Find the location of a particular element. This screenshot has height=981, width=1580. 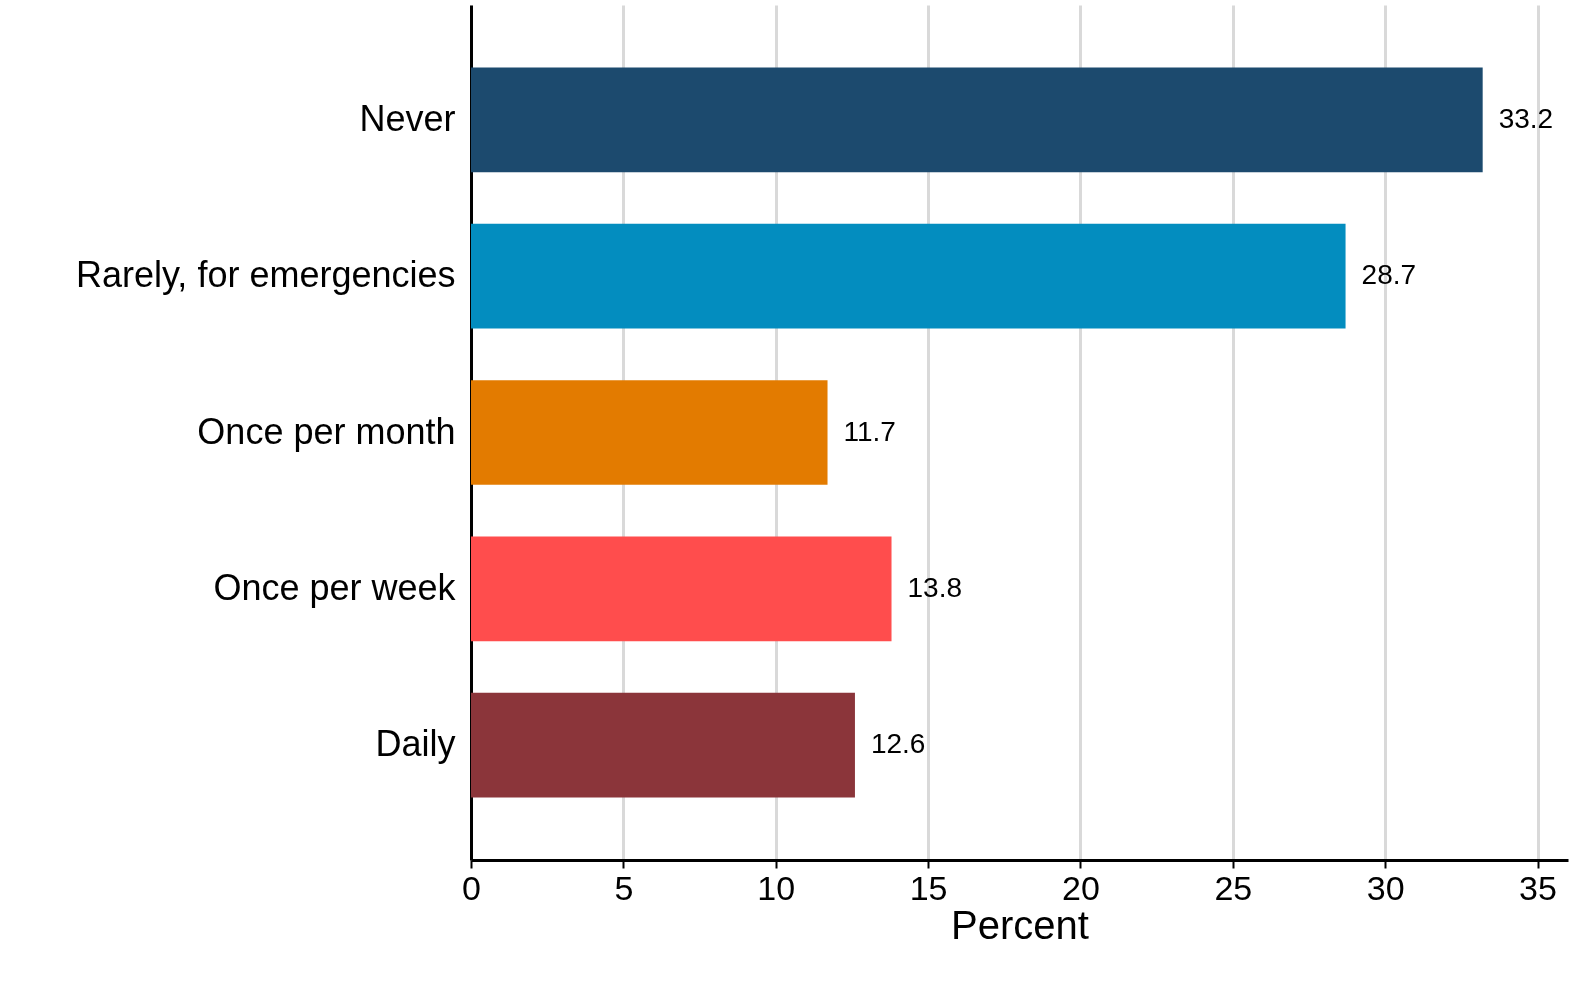

y-tick-label: Once per week is located at coordinates (335, 587).